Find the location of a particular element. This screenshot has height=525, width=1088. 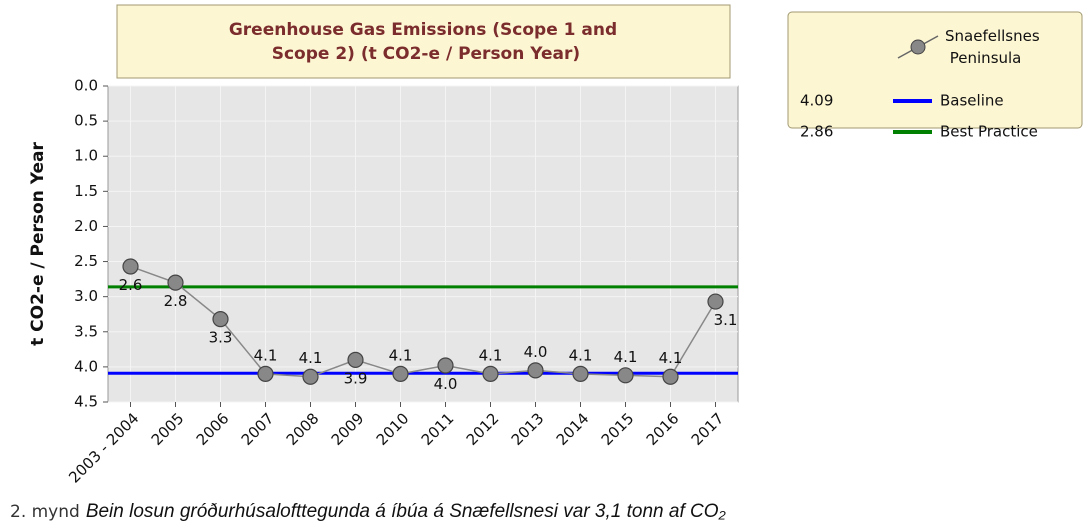

y-tick-label: 3.0 is located at coordinates (86, 296).